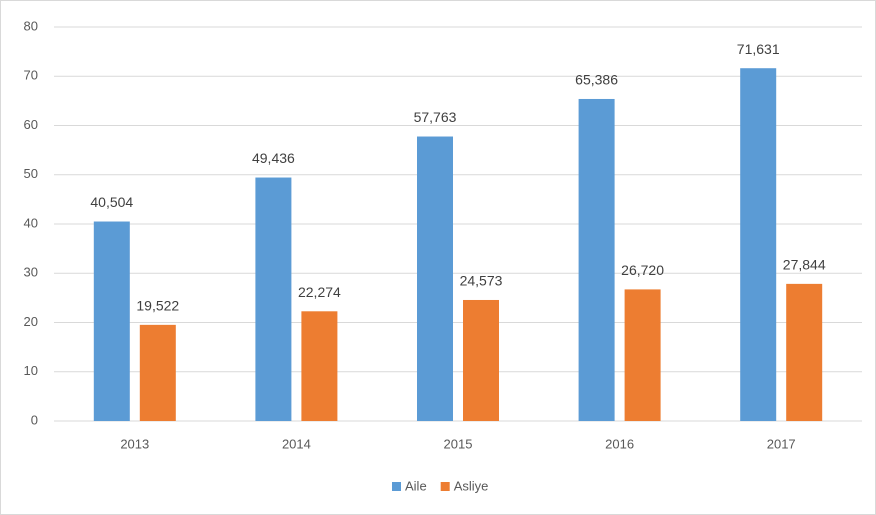 This screenshot has width=876, height=515. I want to click on x-tick-label: 2016, so click(619, 443).